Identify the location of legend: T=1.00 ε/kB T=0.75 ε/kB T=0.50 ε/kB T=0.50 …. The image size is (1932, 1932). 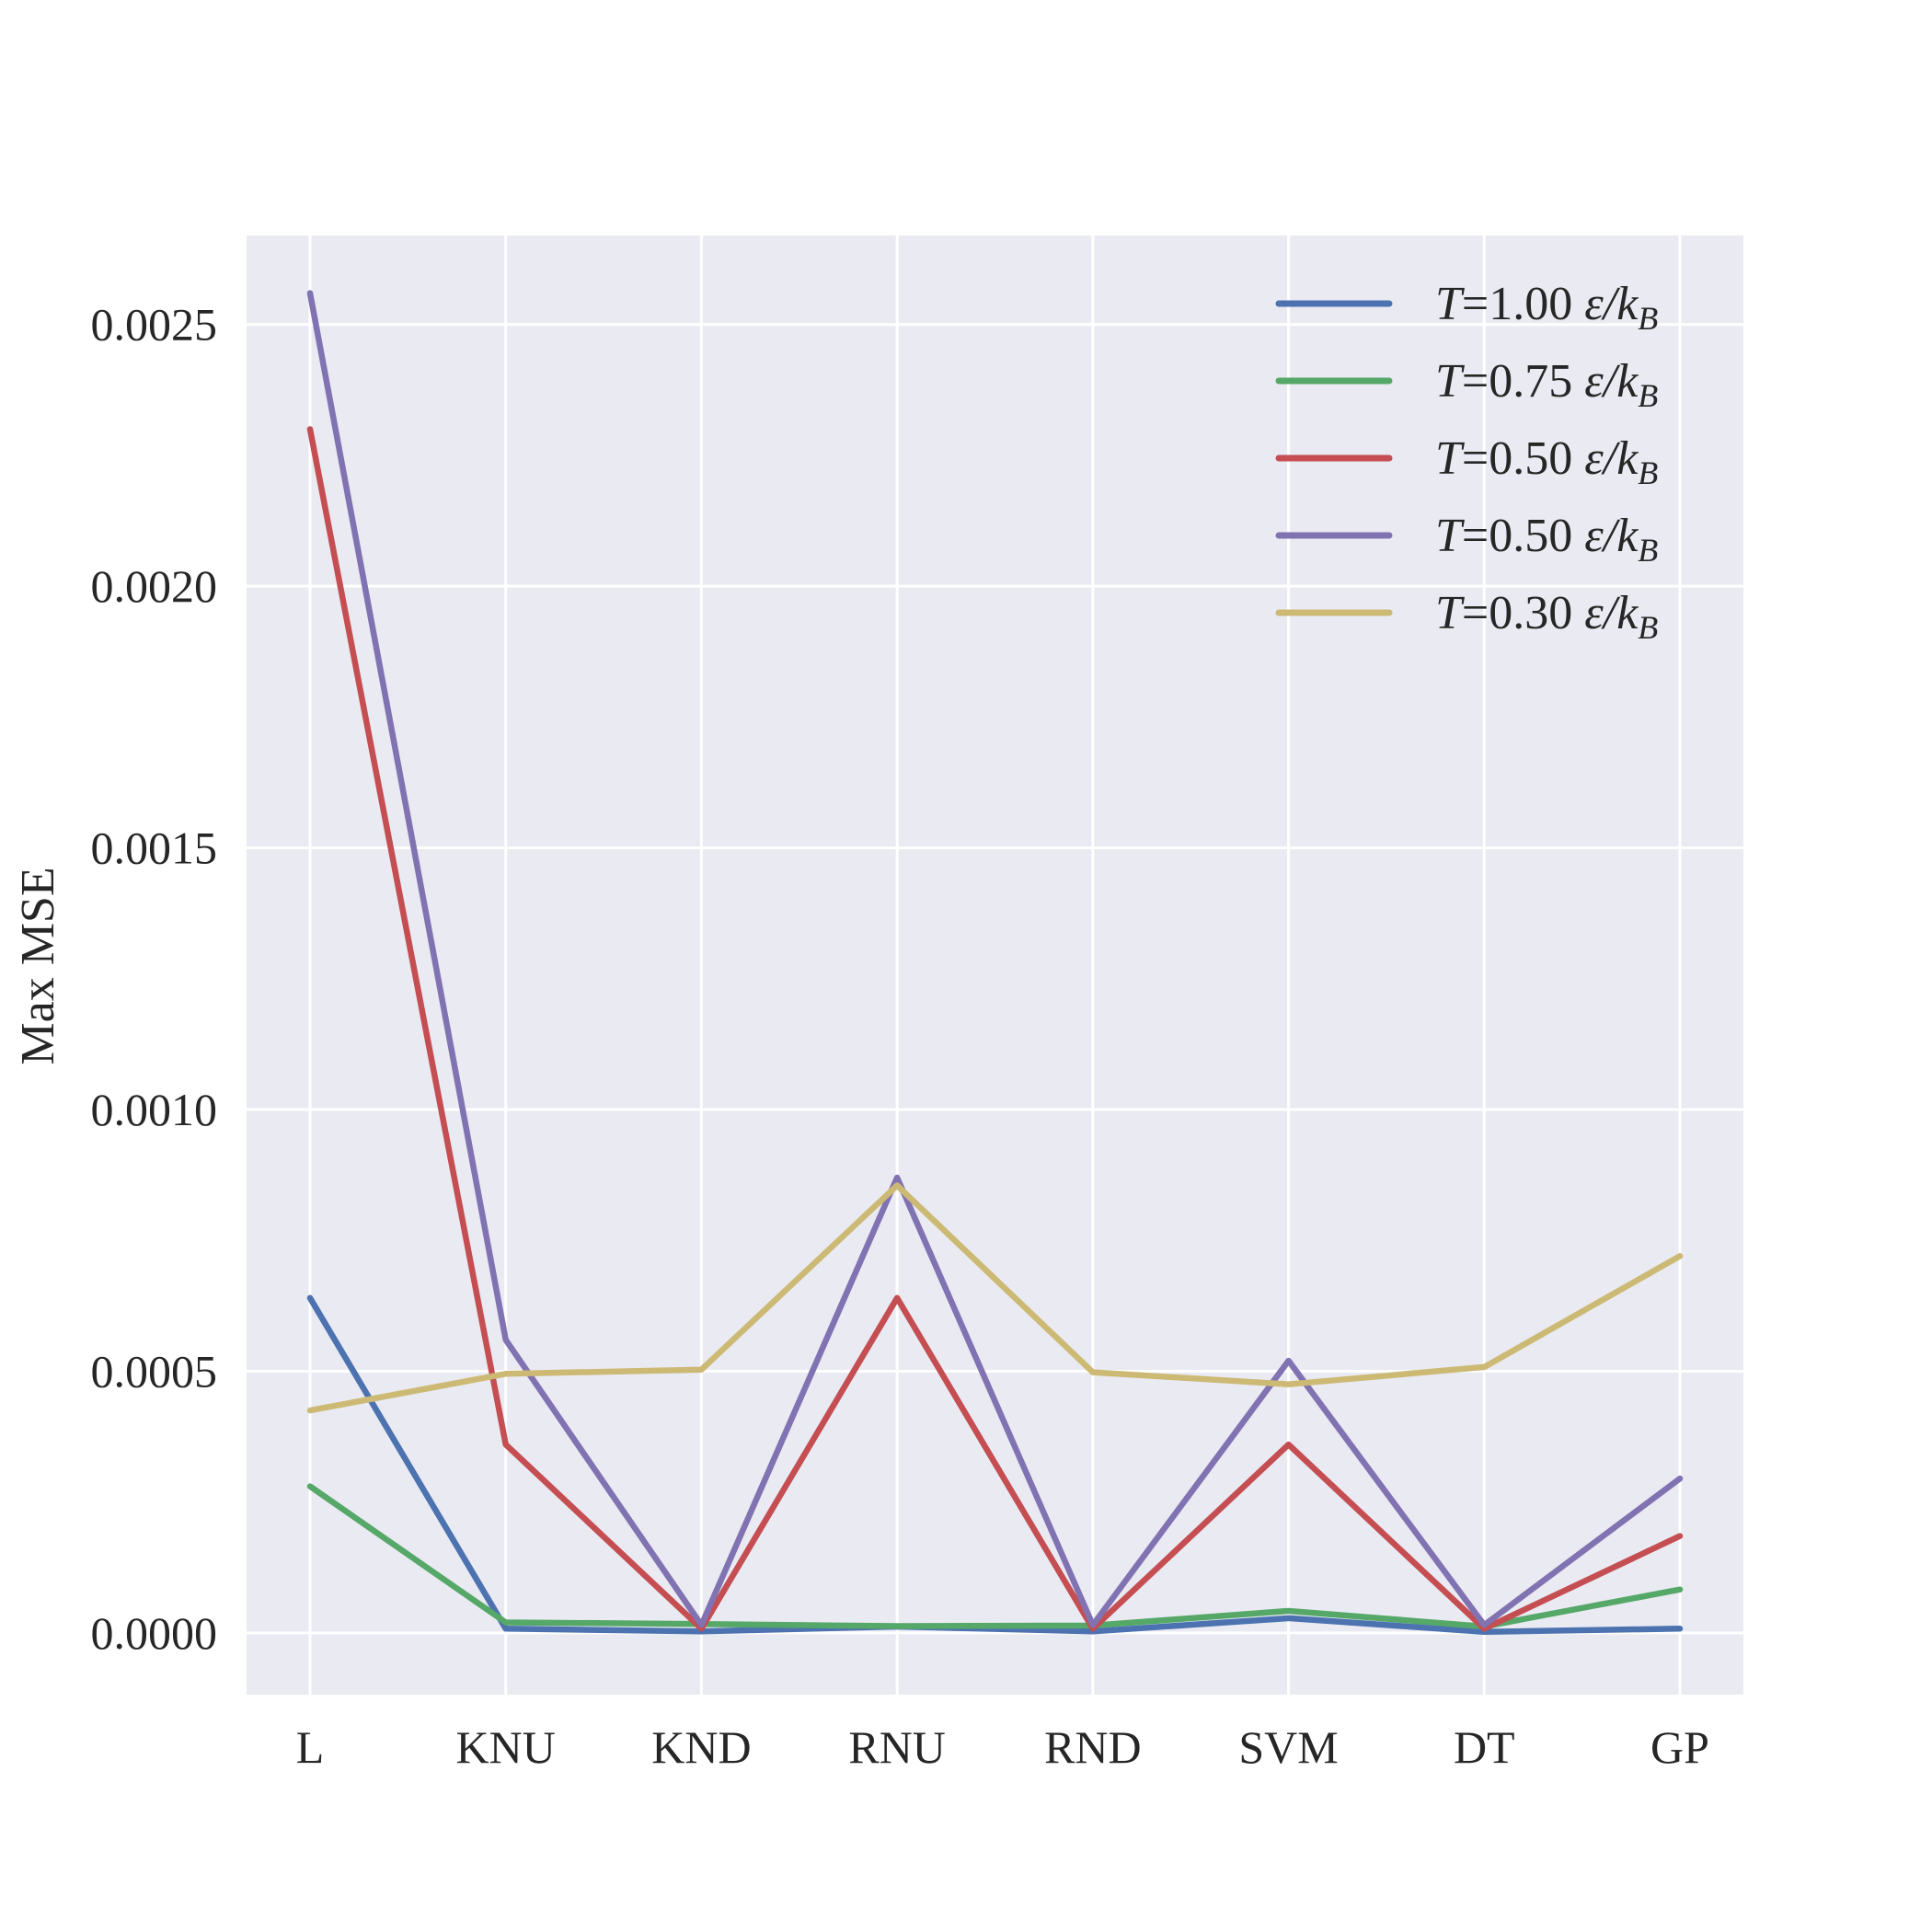
(1466, 462).